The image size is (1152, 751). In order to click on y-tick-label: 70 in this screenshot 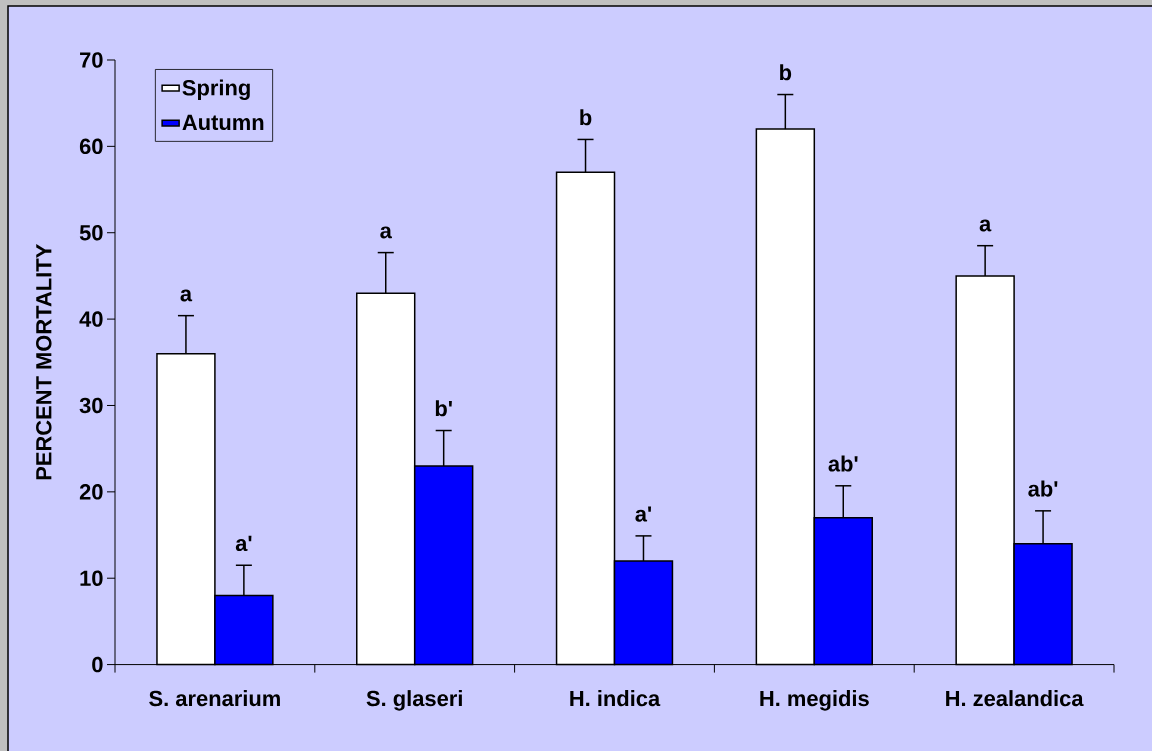, I will do `click(91, 60)`.